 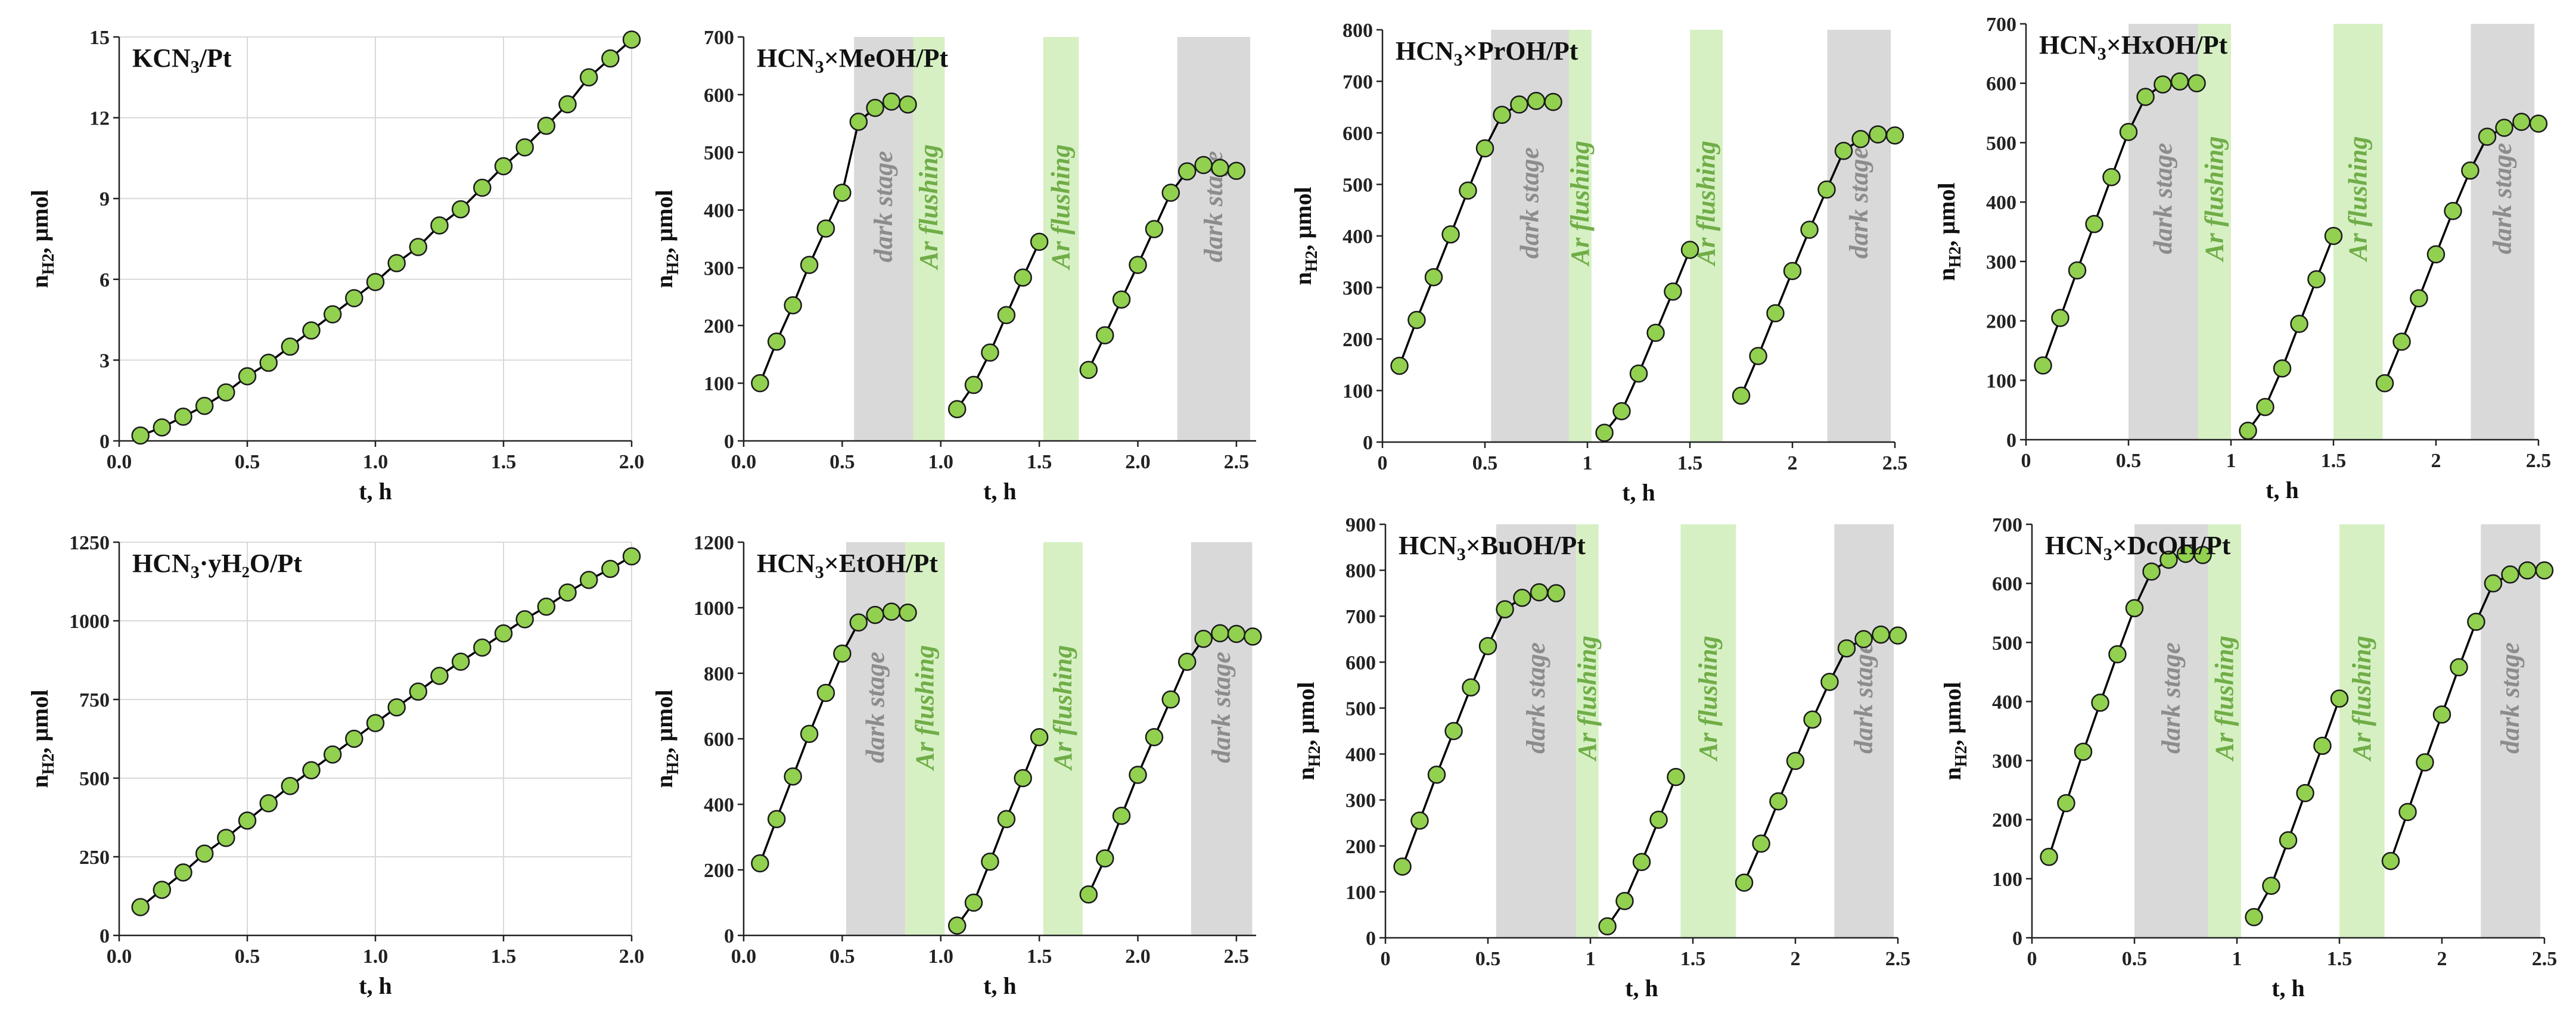 What do you see at coordinates (1793, 463) in the screenshot?
I see `x-tick-label: 2` at bounding box center [1793, 463].